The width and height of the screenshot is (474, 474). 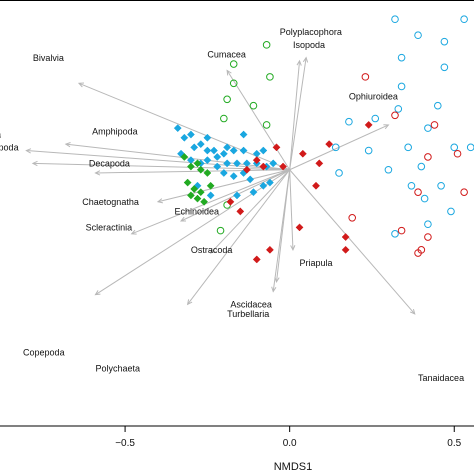 I want to click on x-axis: NMDS1 −0.5 0.0 0.5, so click(x=288, y=449).